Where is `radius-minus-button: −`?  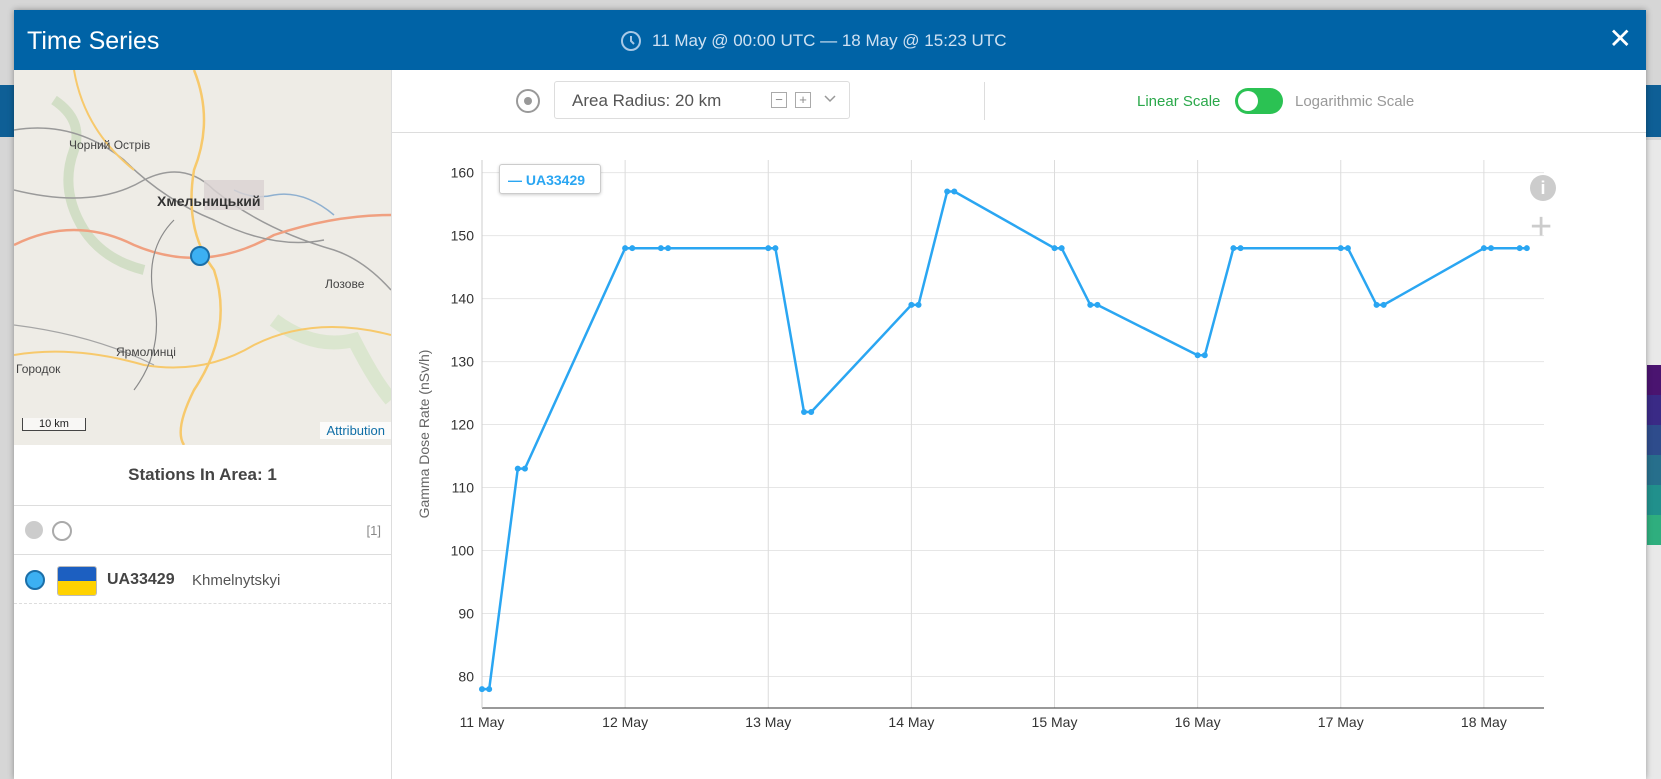 radius-minus-button: − is located at coordinates (779, 100).